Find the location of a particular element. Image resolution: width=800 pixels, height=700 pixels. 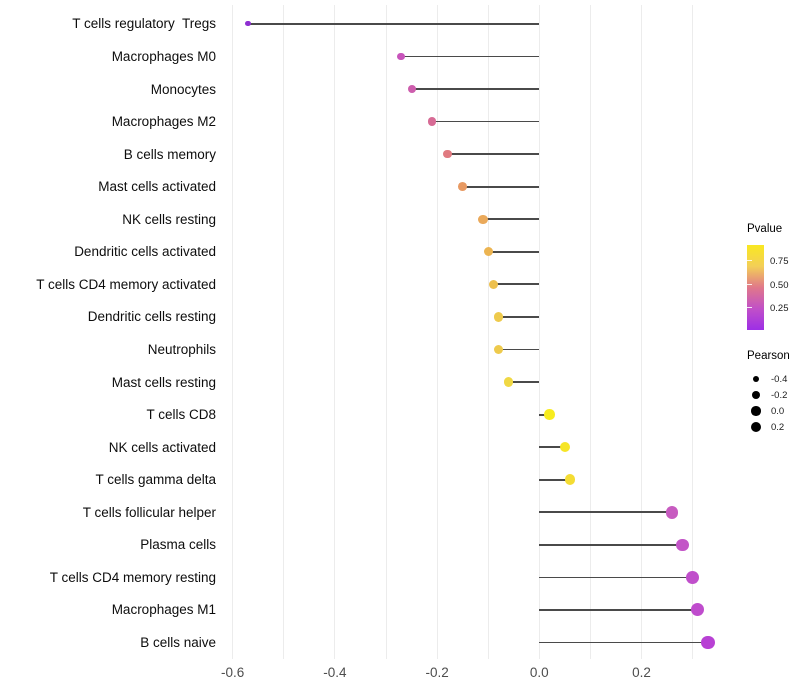

pvalue-tick-label: 0.25 is located at coordinates (779, 308).